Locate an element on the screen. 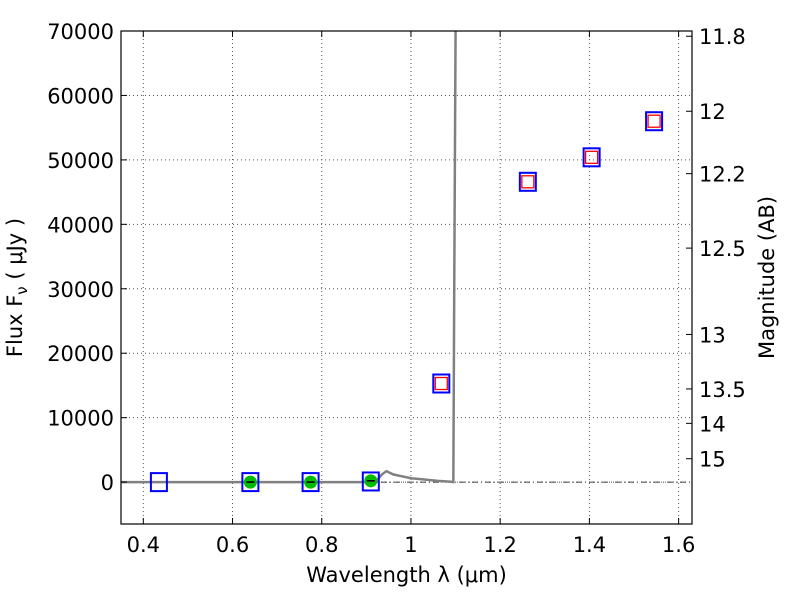 The height and width of the screenshot is (600, 800). y2-tick-label: 13.5 is located at coordinates (722, 390).